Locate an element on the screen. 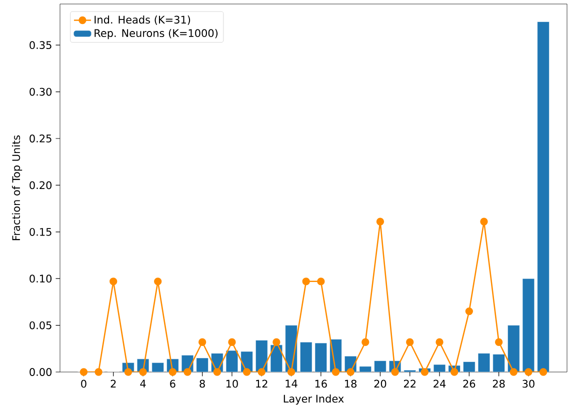 The height and width of the screenshot is (418, 583). x-tick-label: 26 is located at coordinates (469, 384).